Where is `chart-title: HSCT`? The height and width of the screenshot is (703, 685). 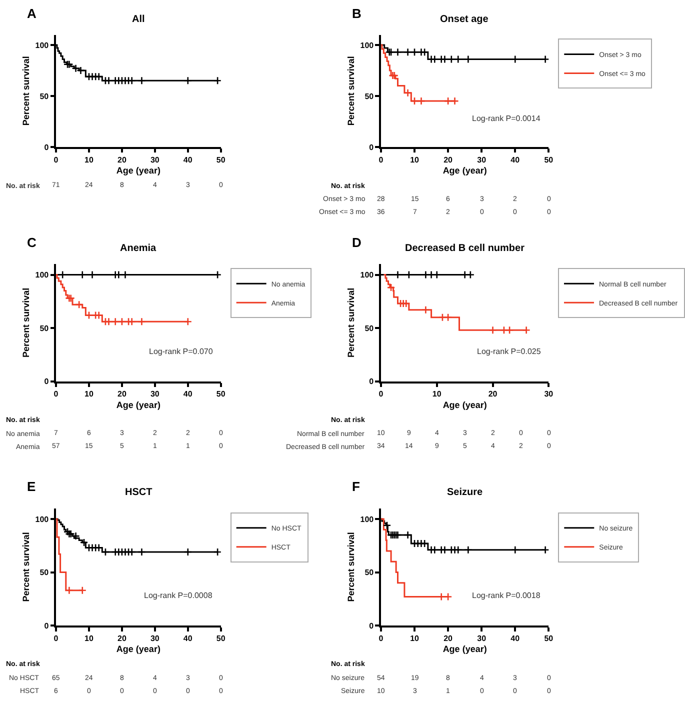 chart-title: HSCT is located at coordinates (138, 492).